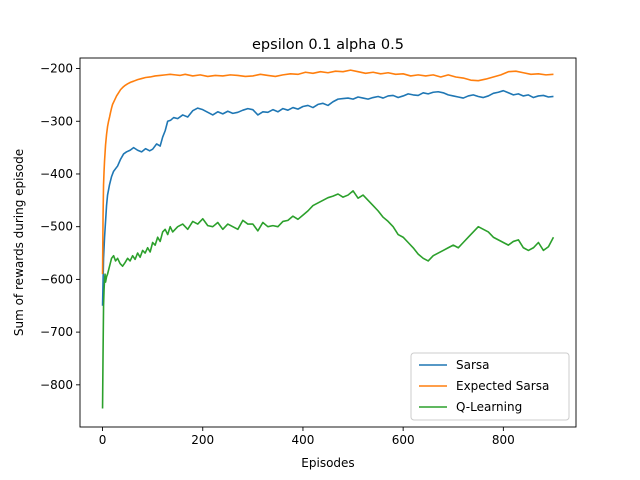 The width and height of the screenshot is (640, 480). I want to click on legend-label: Sarsa, so click(473, 365).